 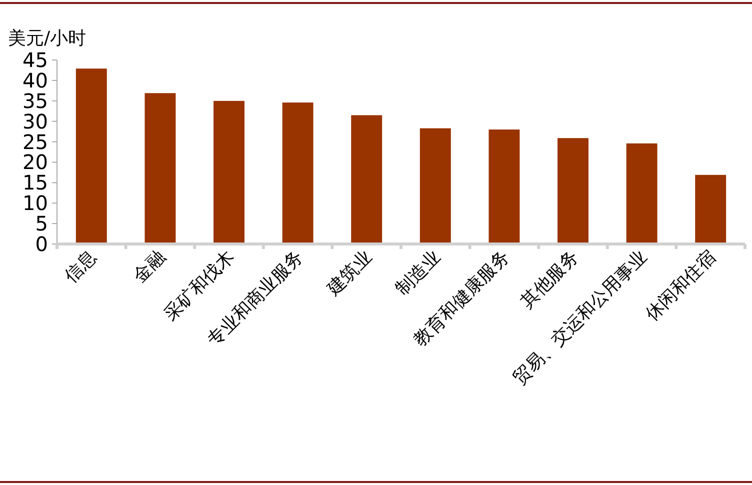 I want to click on y-axis-title: 美元/小时, so click(x=47, y=38).